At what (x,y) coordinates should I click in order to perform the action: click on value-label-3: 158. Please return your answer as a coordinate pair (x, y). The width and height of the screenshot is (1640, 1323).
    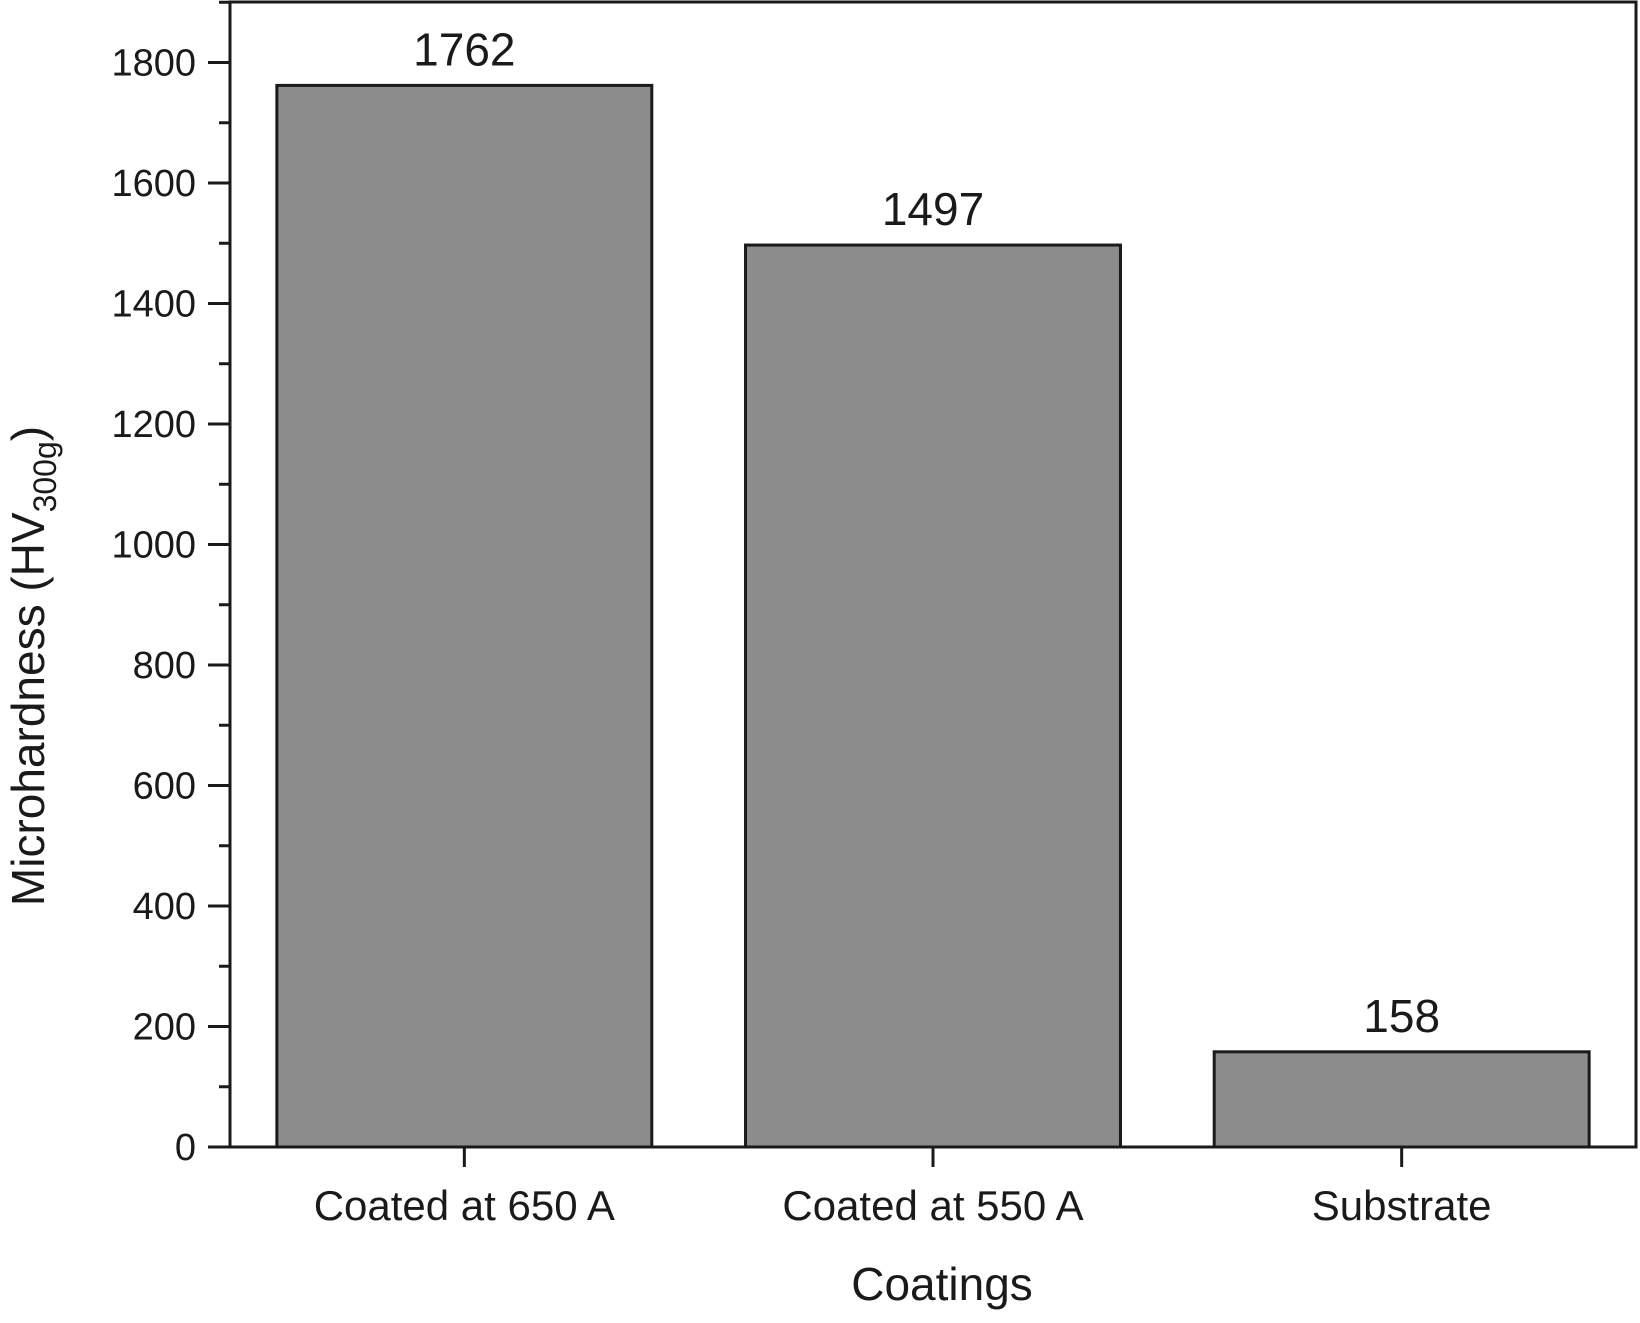
    Looking at the image, I should click on (1401, 1016).